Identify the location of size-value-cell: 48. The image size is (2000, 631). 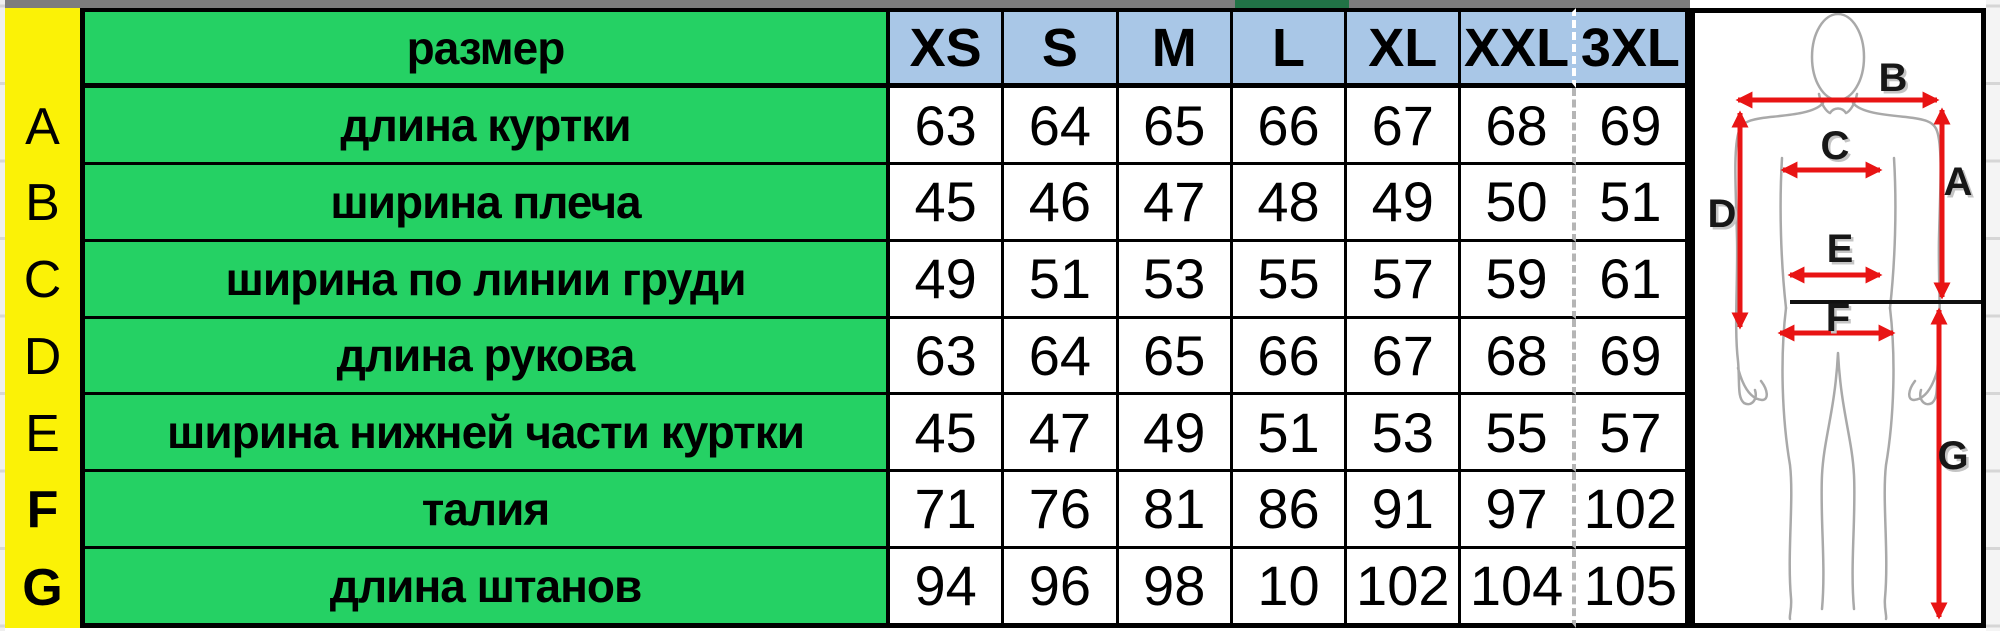
(1290, 203).